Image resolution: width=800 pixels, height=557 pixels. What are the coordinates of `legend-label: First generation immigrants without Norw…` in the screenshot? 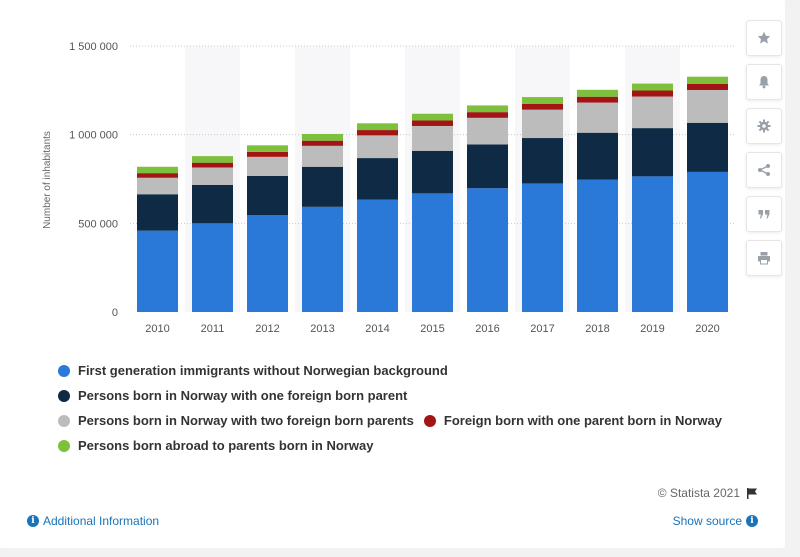 It's located at (263, 370).